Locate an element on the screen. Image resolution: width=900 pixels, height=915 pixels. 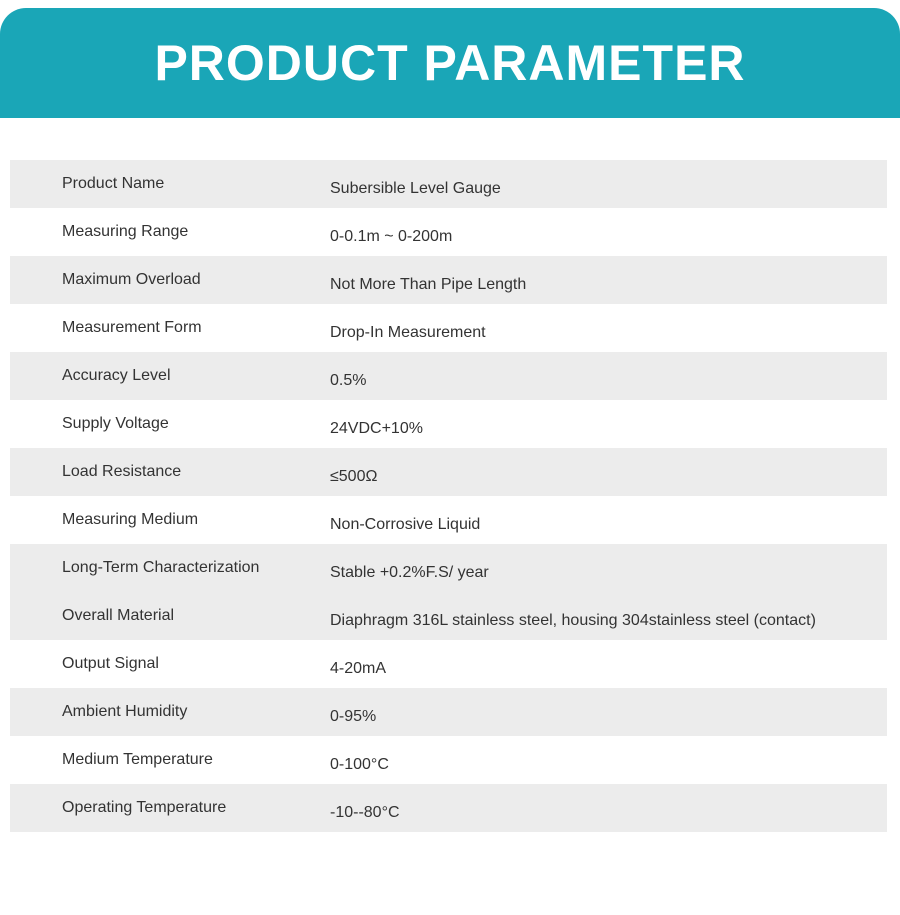
row-label: Operating Temperature is located at coordinates (144, 807).